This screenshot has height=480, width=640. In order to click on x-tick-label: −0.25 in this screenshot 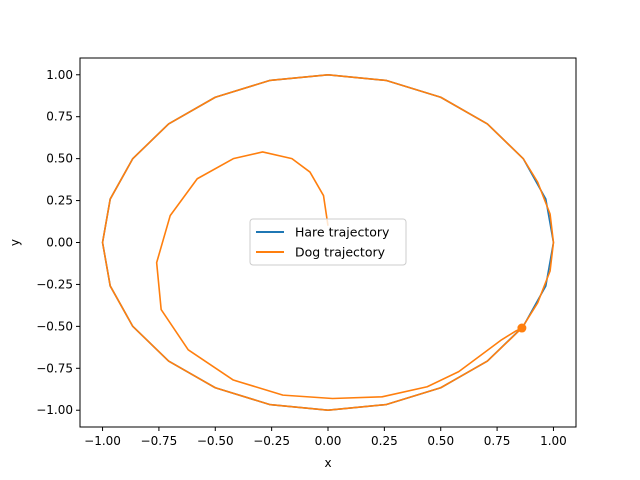, I will do `click(271, 441)`.